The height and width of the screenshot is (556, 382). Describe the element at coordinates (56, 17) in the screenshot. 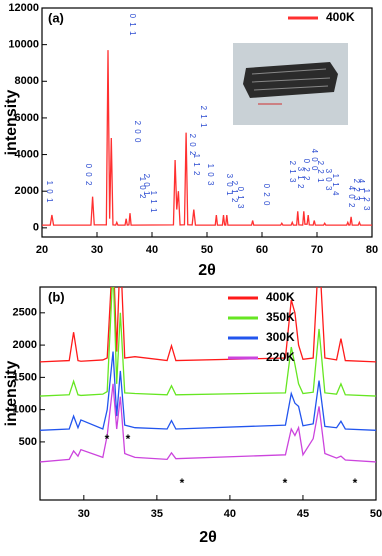

I see `panel-title: (a)` at that location.